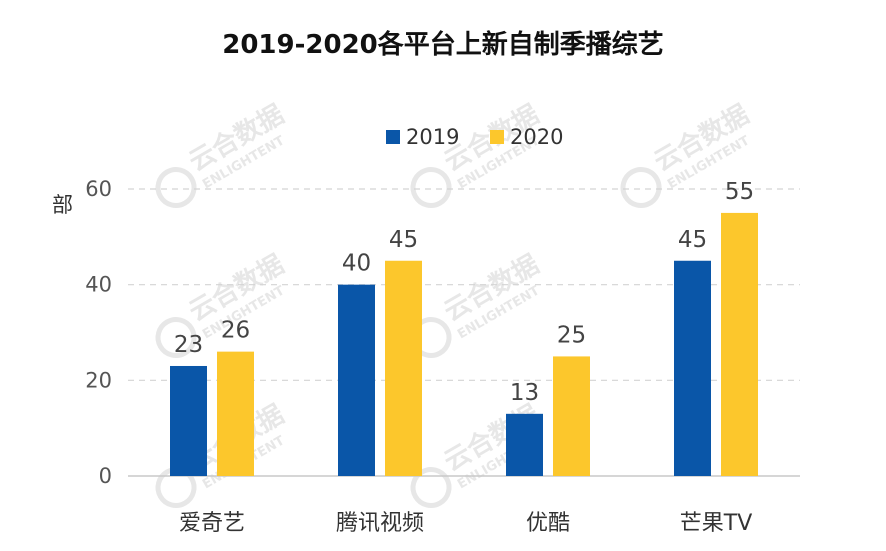 The width and height of the screenshot is (886, 551). What do you see at coordinates (536, 137) in the screenshot?
I see `legend-label: 2020` at bounding box center [536, 137].